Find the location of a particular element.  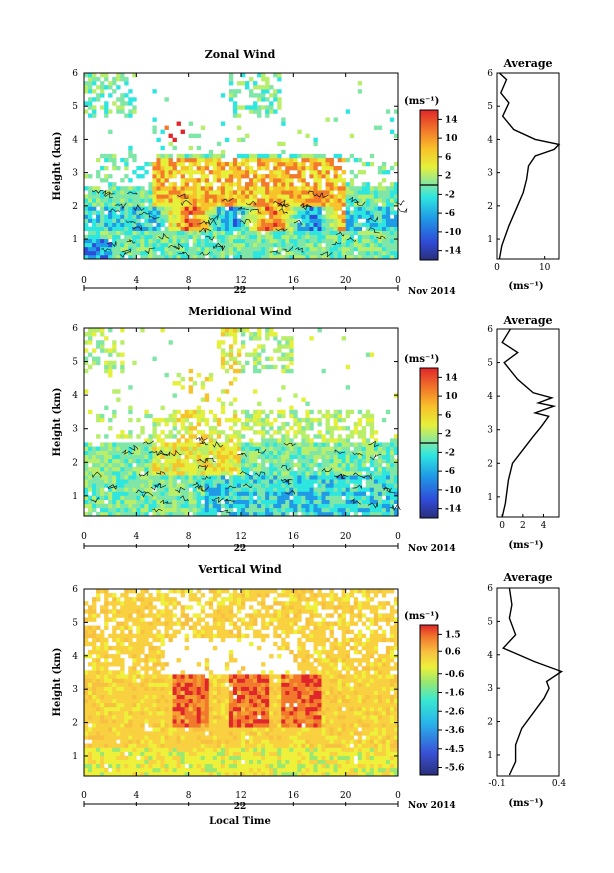

vertical-title: Vertical Wind is located at coordinates (239, 569).